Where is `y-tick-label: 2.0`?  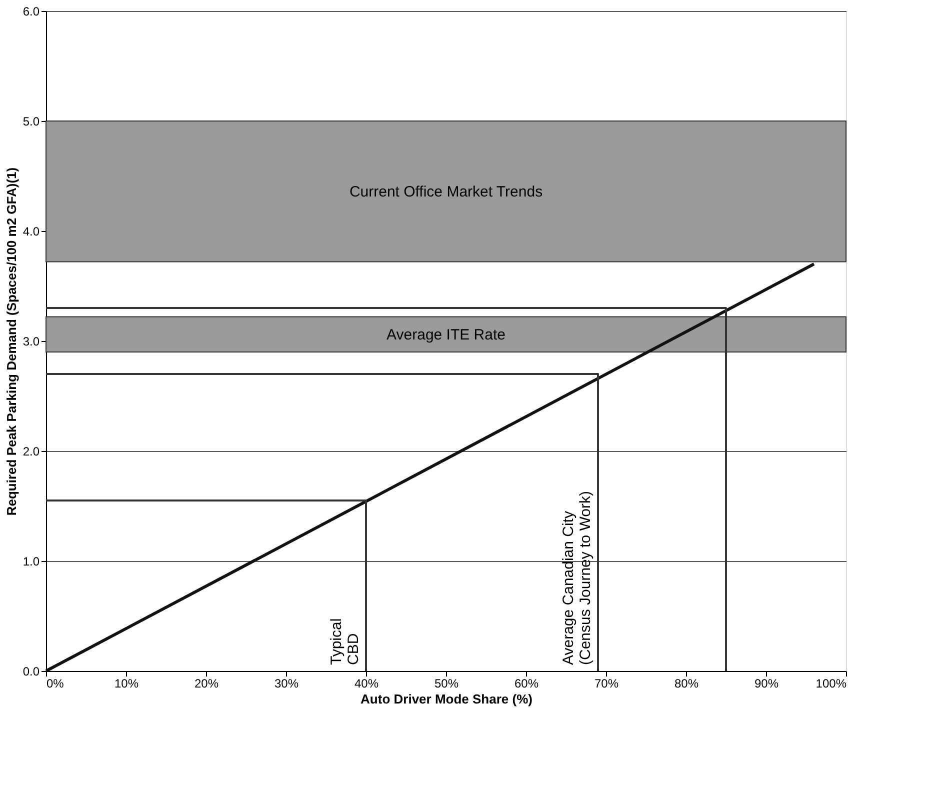
y-tick-label: 2.0 is located at coordinates (31, 451).